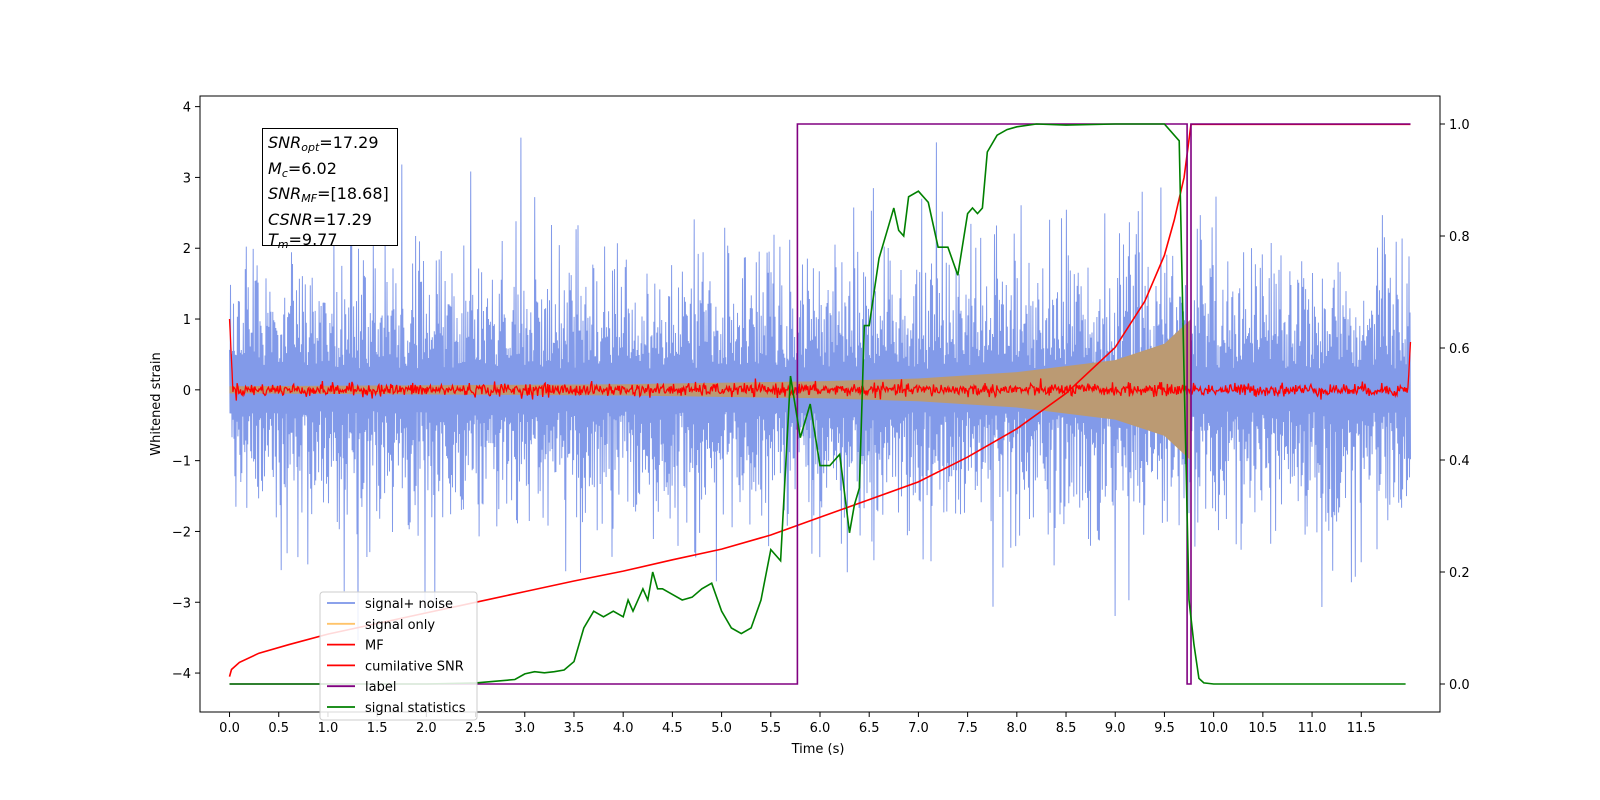  What do you see at coordinates (320, 219) in the screenshot?
I see `annotation-csnr: CSNR=17.29` at bounding box center [320, 219].